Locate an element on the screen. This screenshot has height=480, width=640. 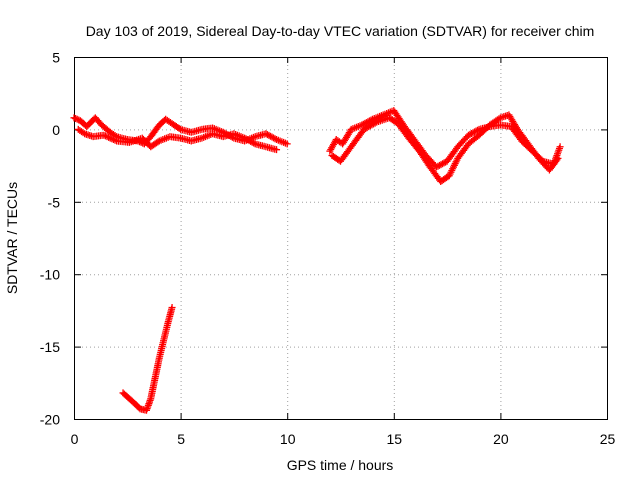
x-tick-label: 20 is located at coordinates (501, 439).